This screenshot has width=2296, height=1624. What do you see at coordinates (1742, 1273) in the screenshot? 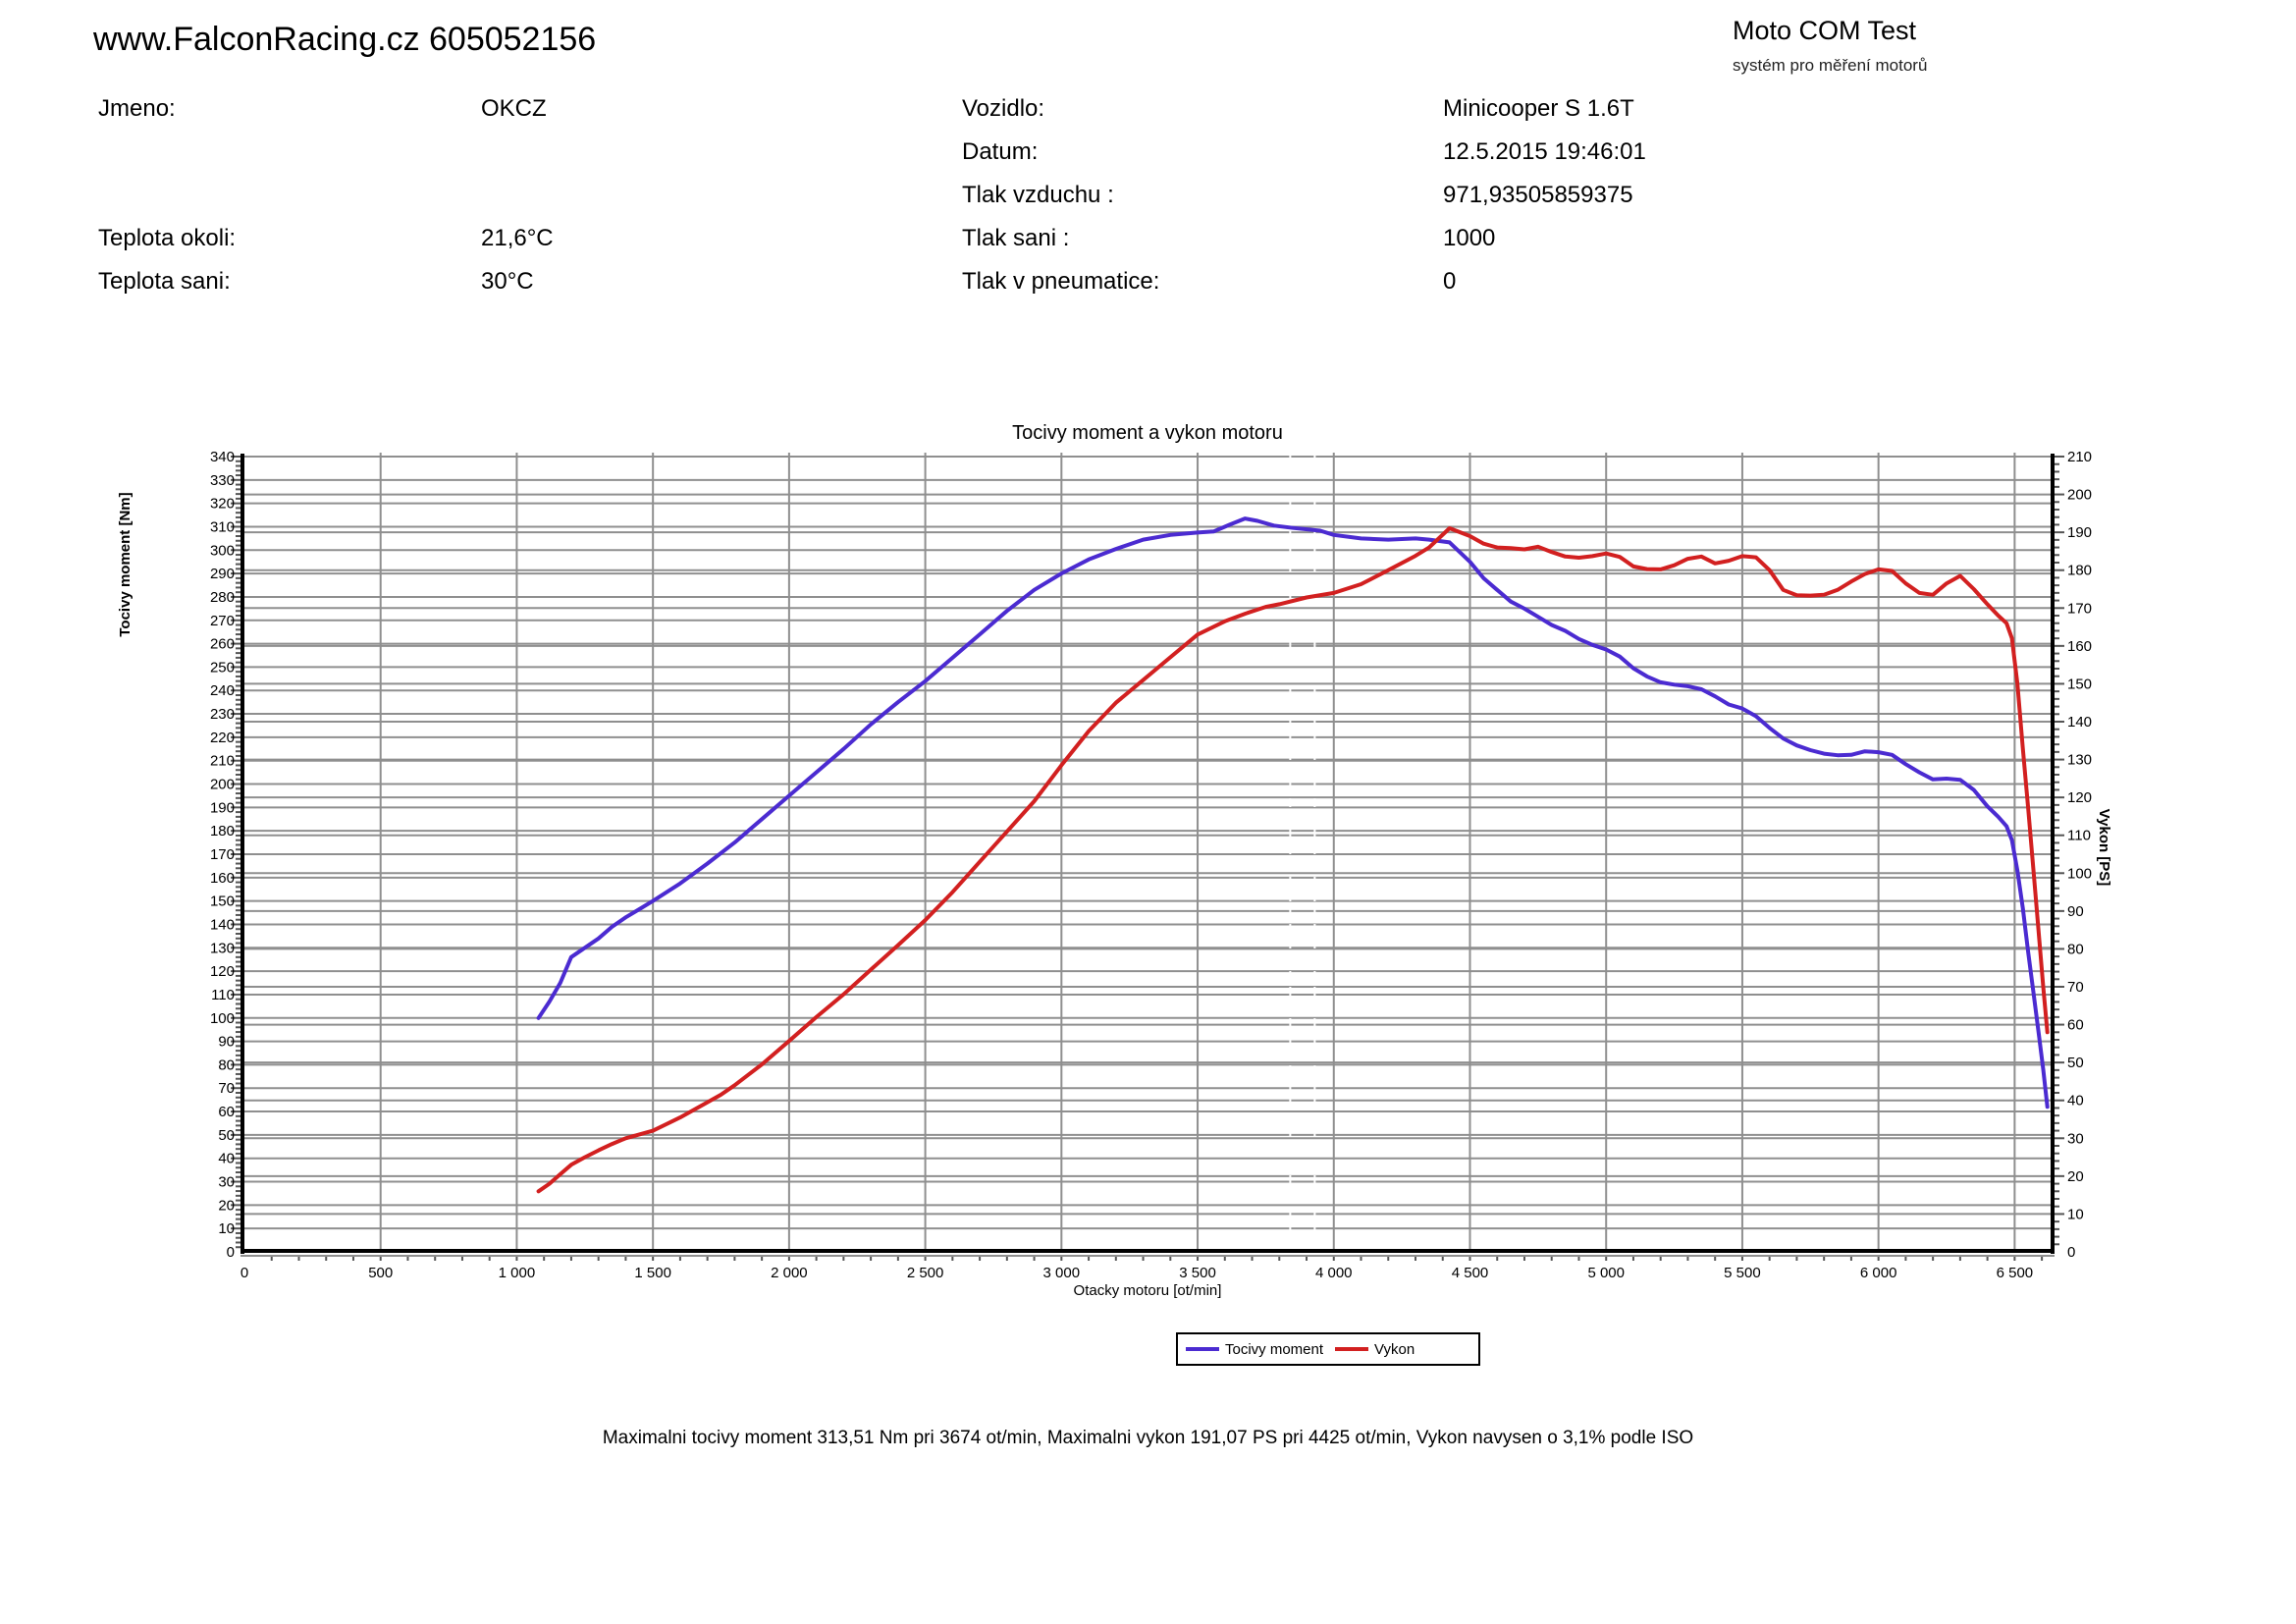
I see `svg-text: 5 500` at bounding box center [1742, 1273].